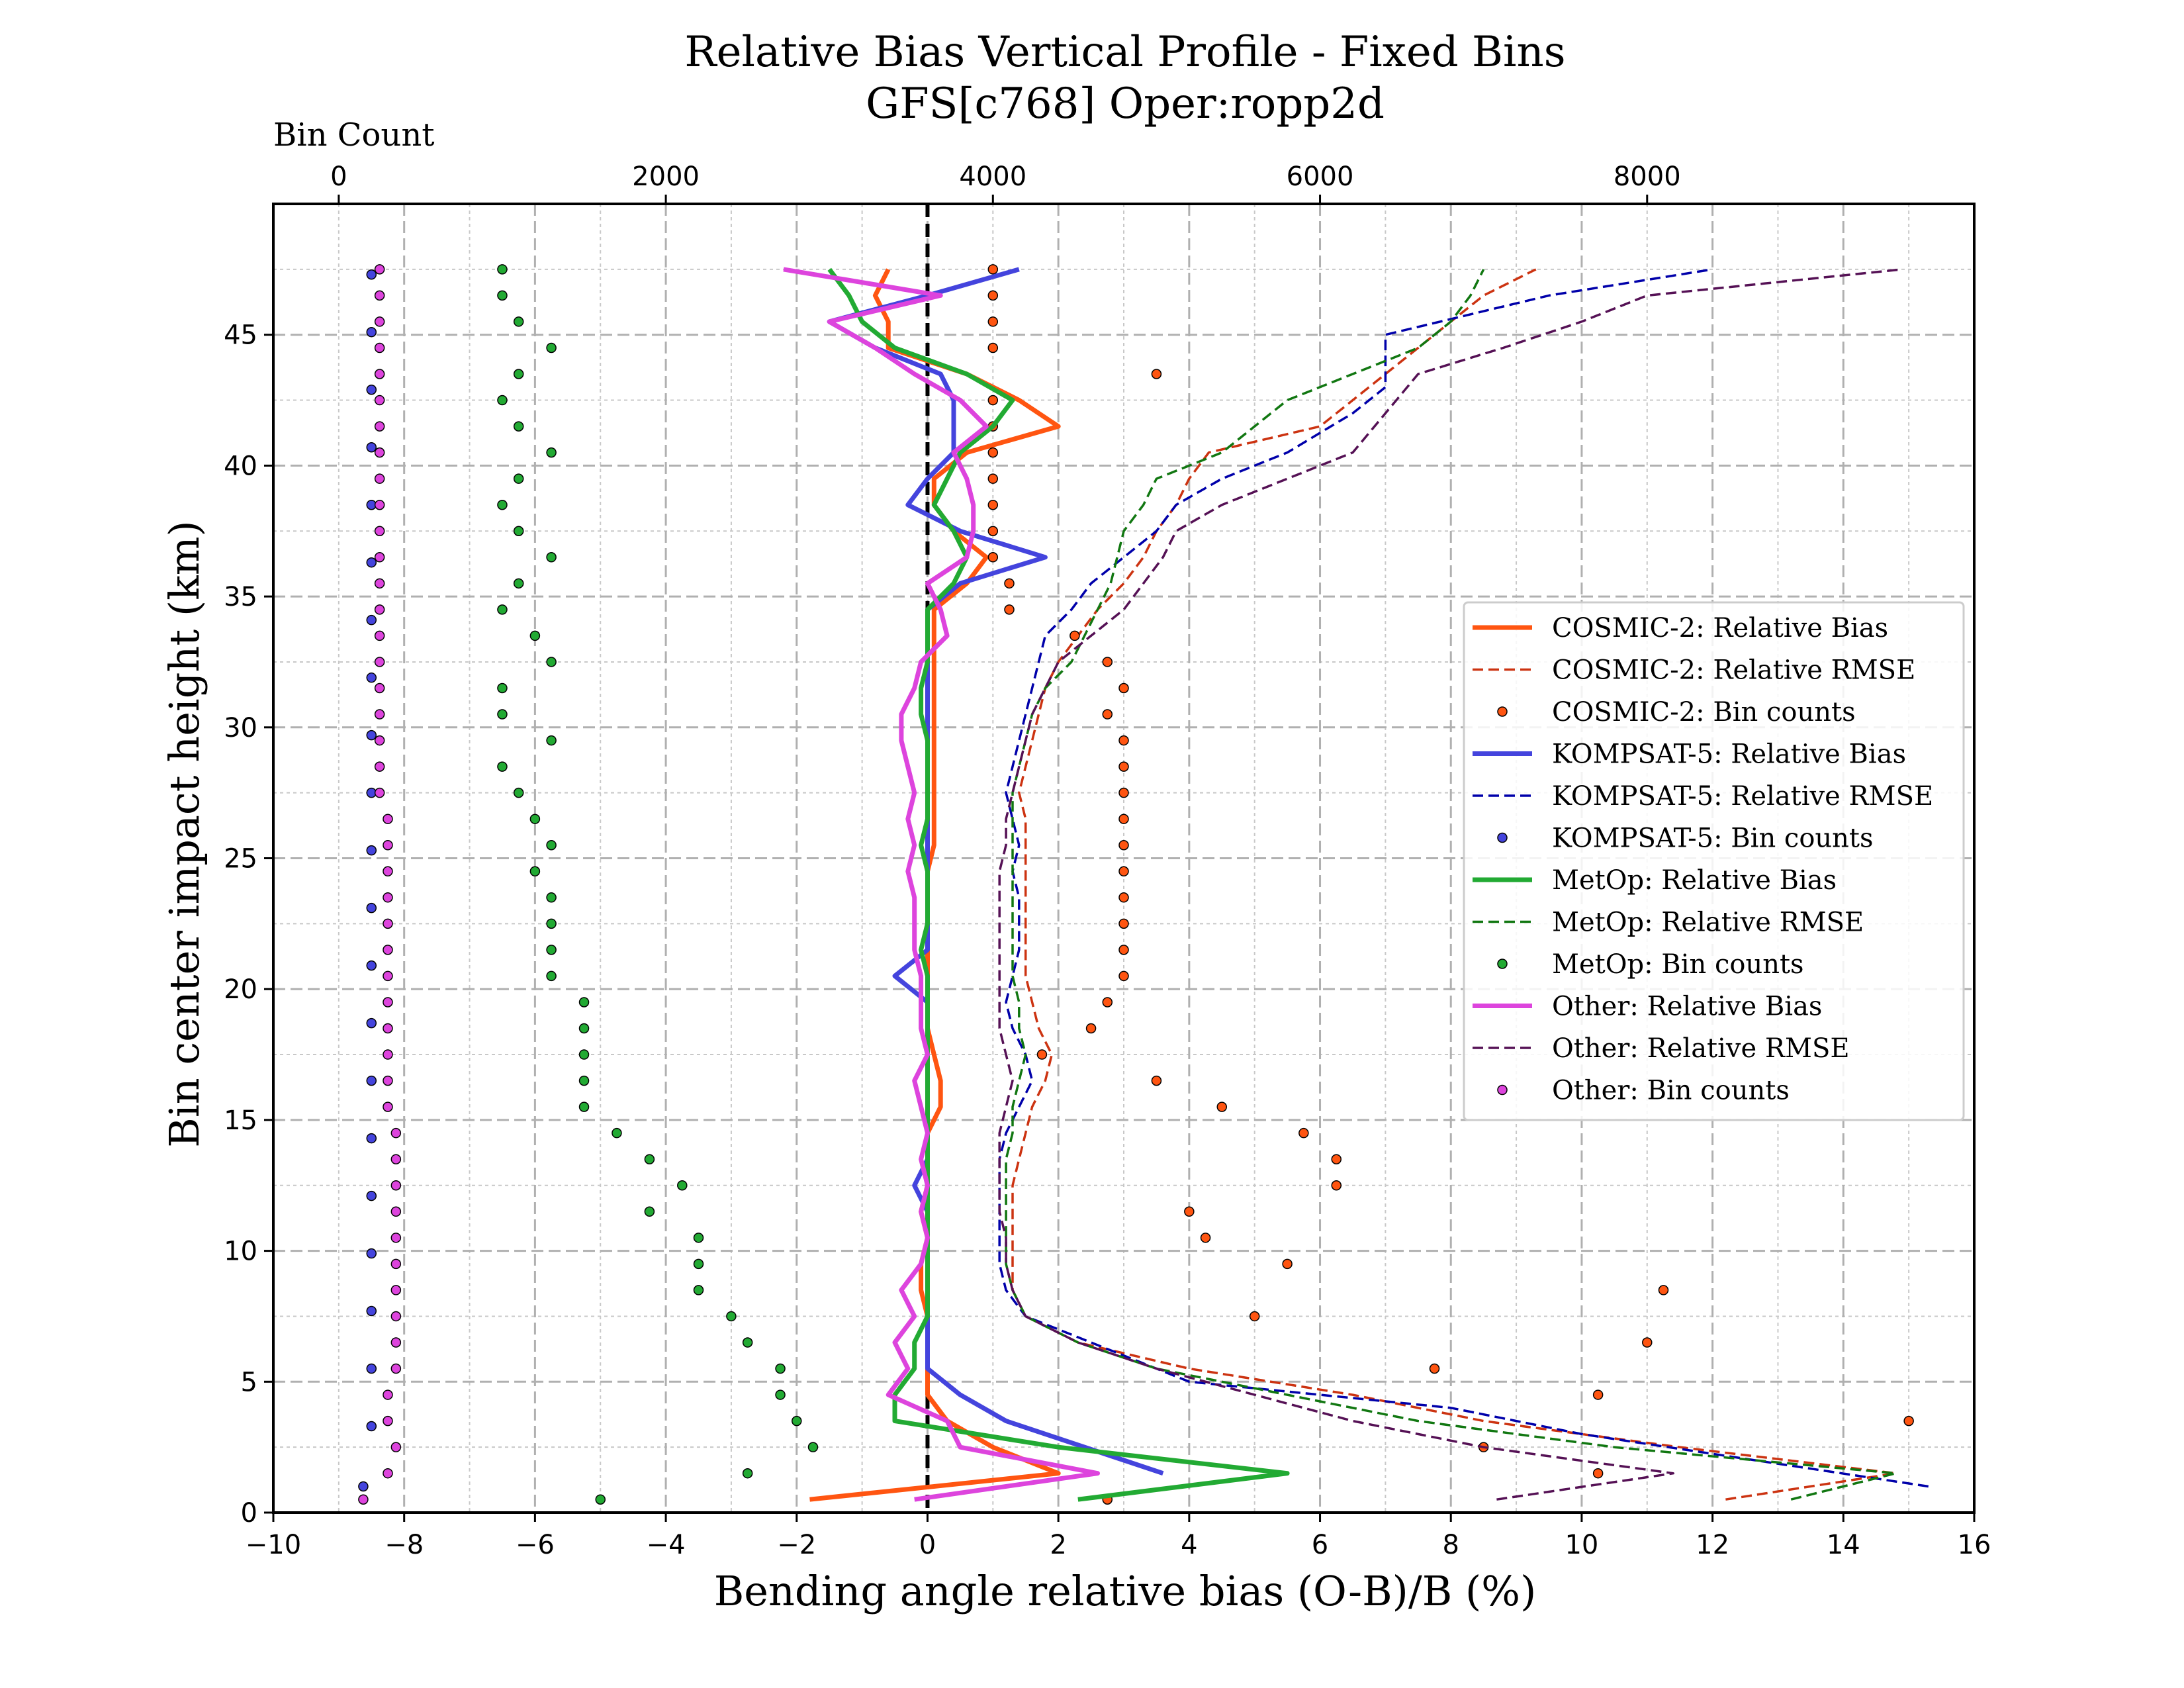 The width and height of the screenshot is (2184, 1688). What do you see at coordinates (1695, 880) in the screenshot?
I see `legend-label: MetOp: Relative Bias` at bounding box center [1695, 880].